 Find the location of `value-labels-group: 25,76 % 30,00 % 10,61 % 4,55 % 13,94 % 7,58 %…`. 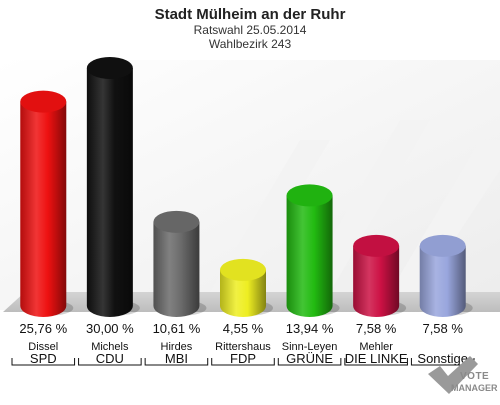

value-labels-group: 25,76 % 30,00 % 10,61 % 4,55 % 13,94 % 7,58 %… is located at coordinates (241, 328).